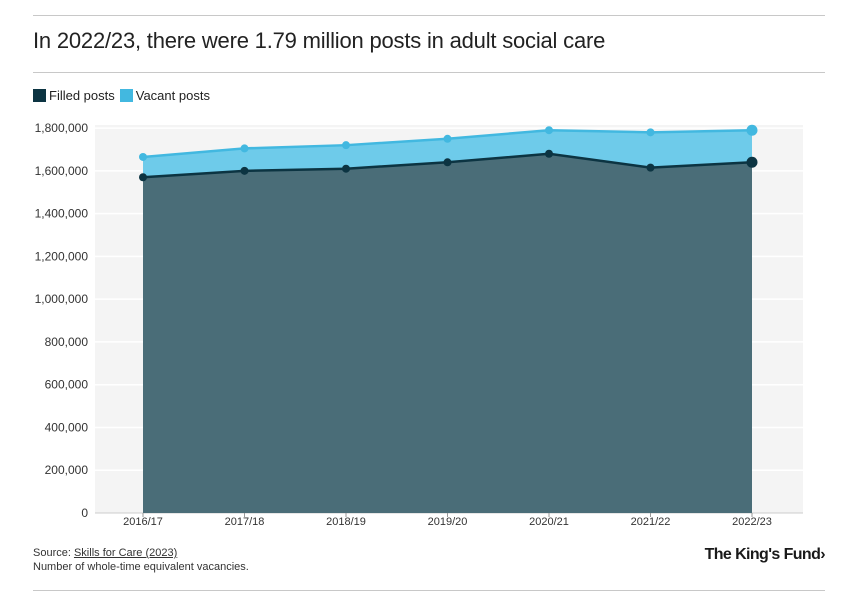 Image resolution: width=863 pixels, height=599 pixels. Describe the element at coordinates (62, 214) in the screenshot. I see `y-tick-label: 1,400,000` at that location.